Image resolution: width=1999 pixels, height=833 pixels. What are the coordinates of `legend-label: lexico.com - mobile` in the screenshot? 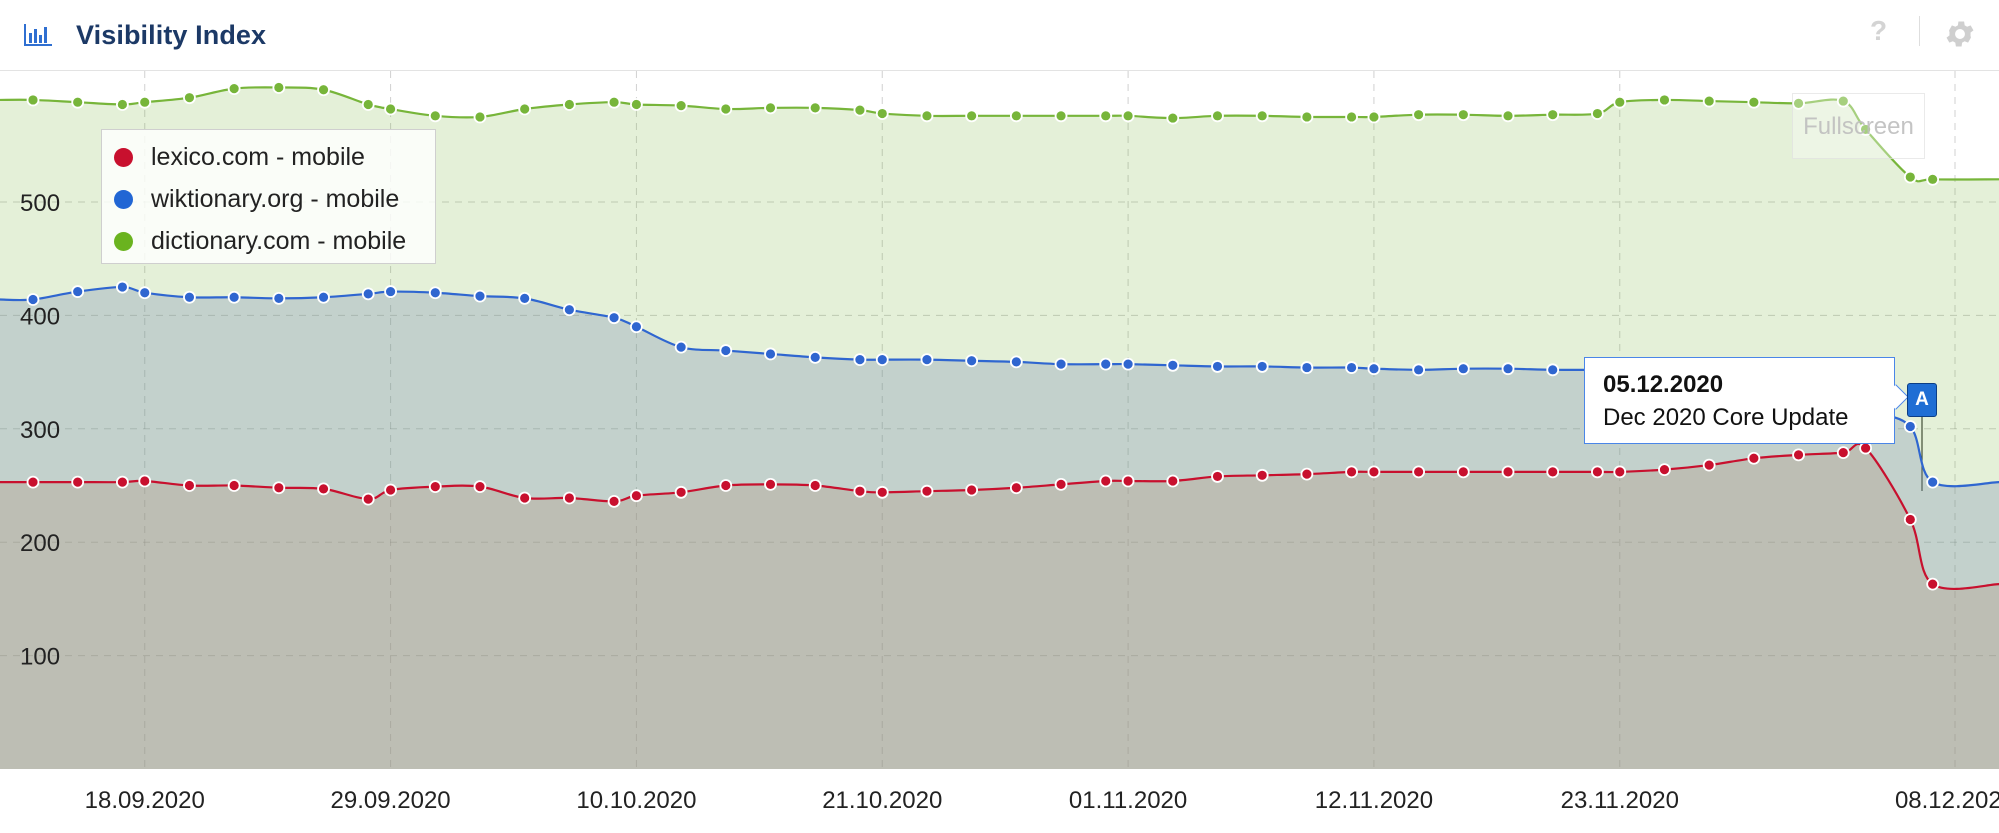 It's located at (258, 157).